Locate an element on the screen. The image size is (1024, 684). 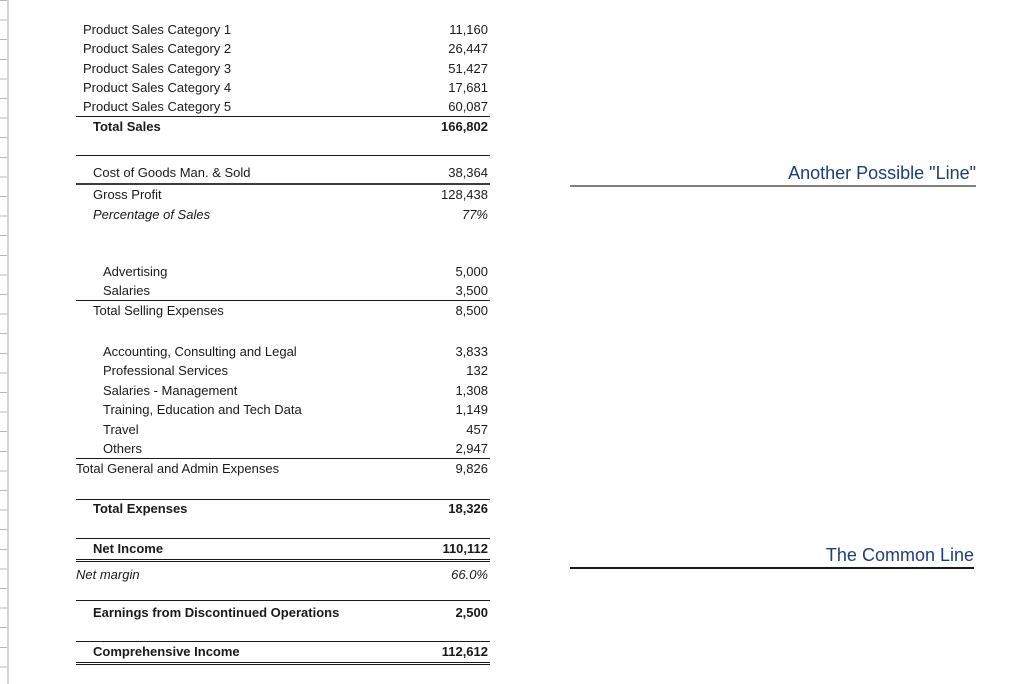
statement-row: Product Sales Category 4 17,681 is located at coordinates (283, 88).